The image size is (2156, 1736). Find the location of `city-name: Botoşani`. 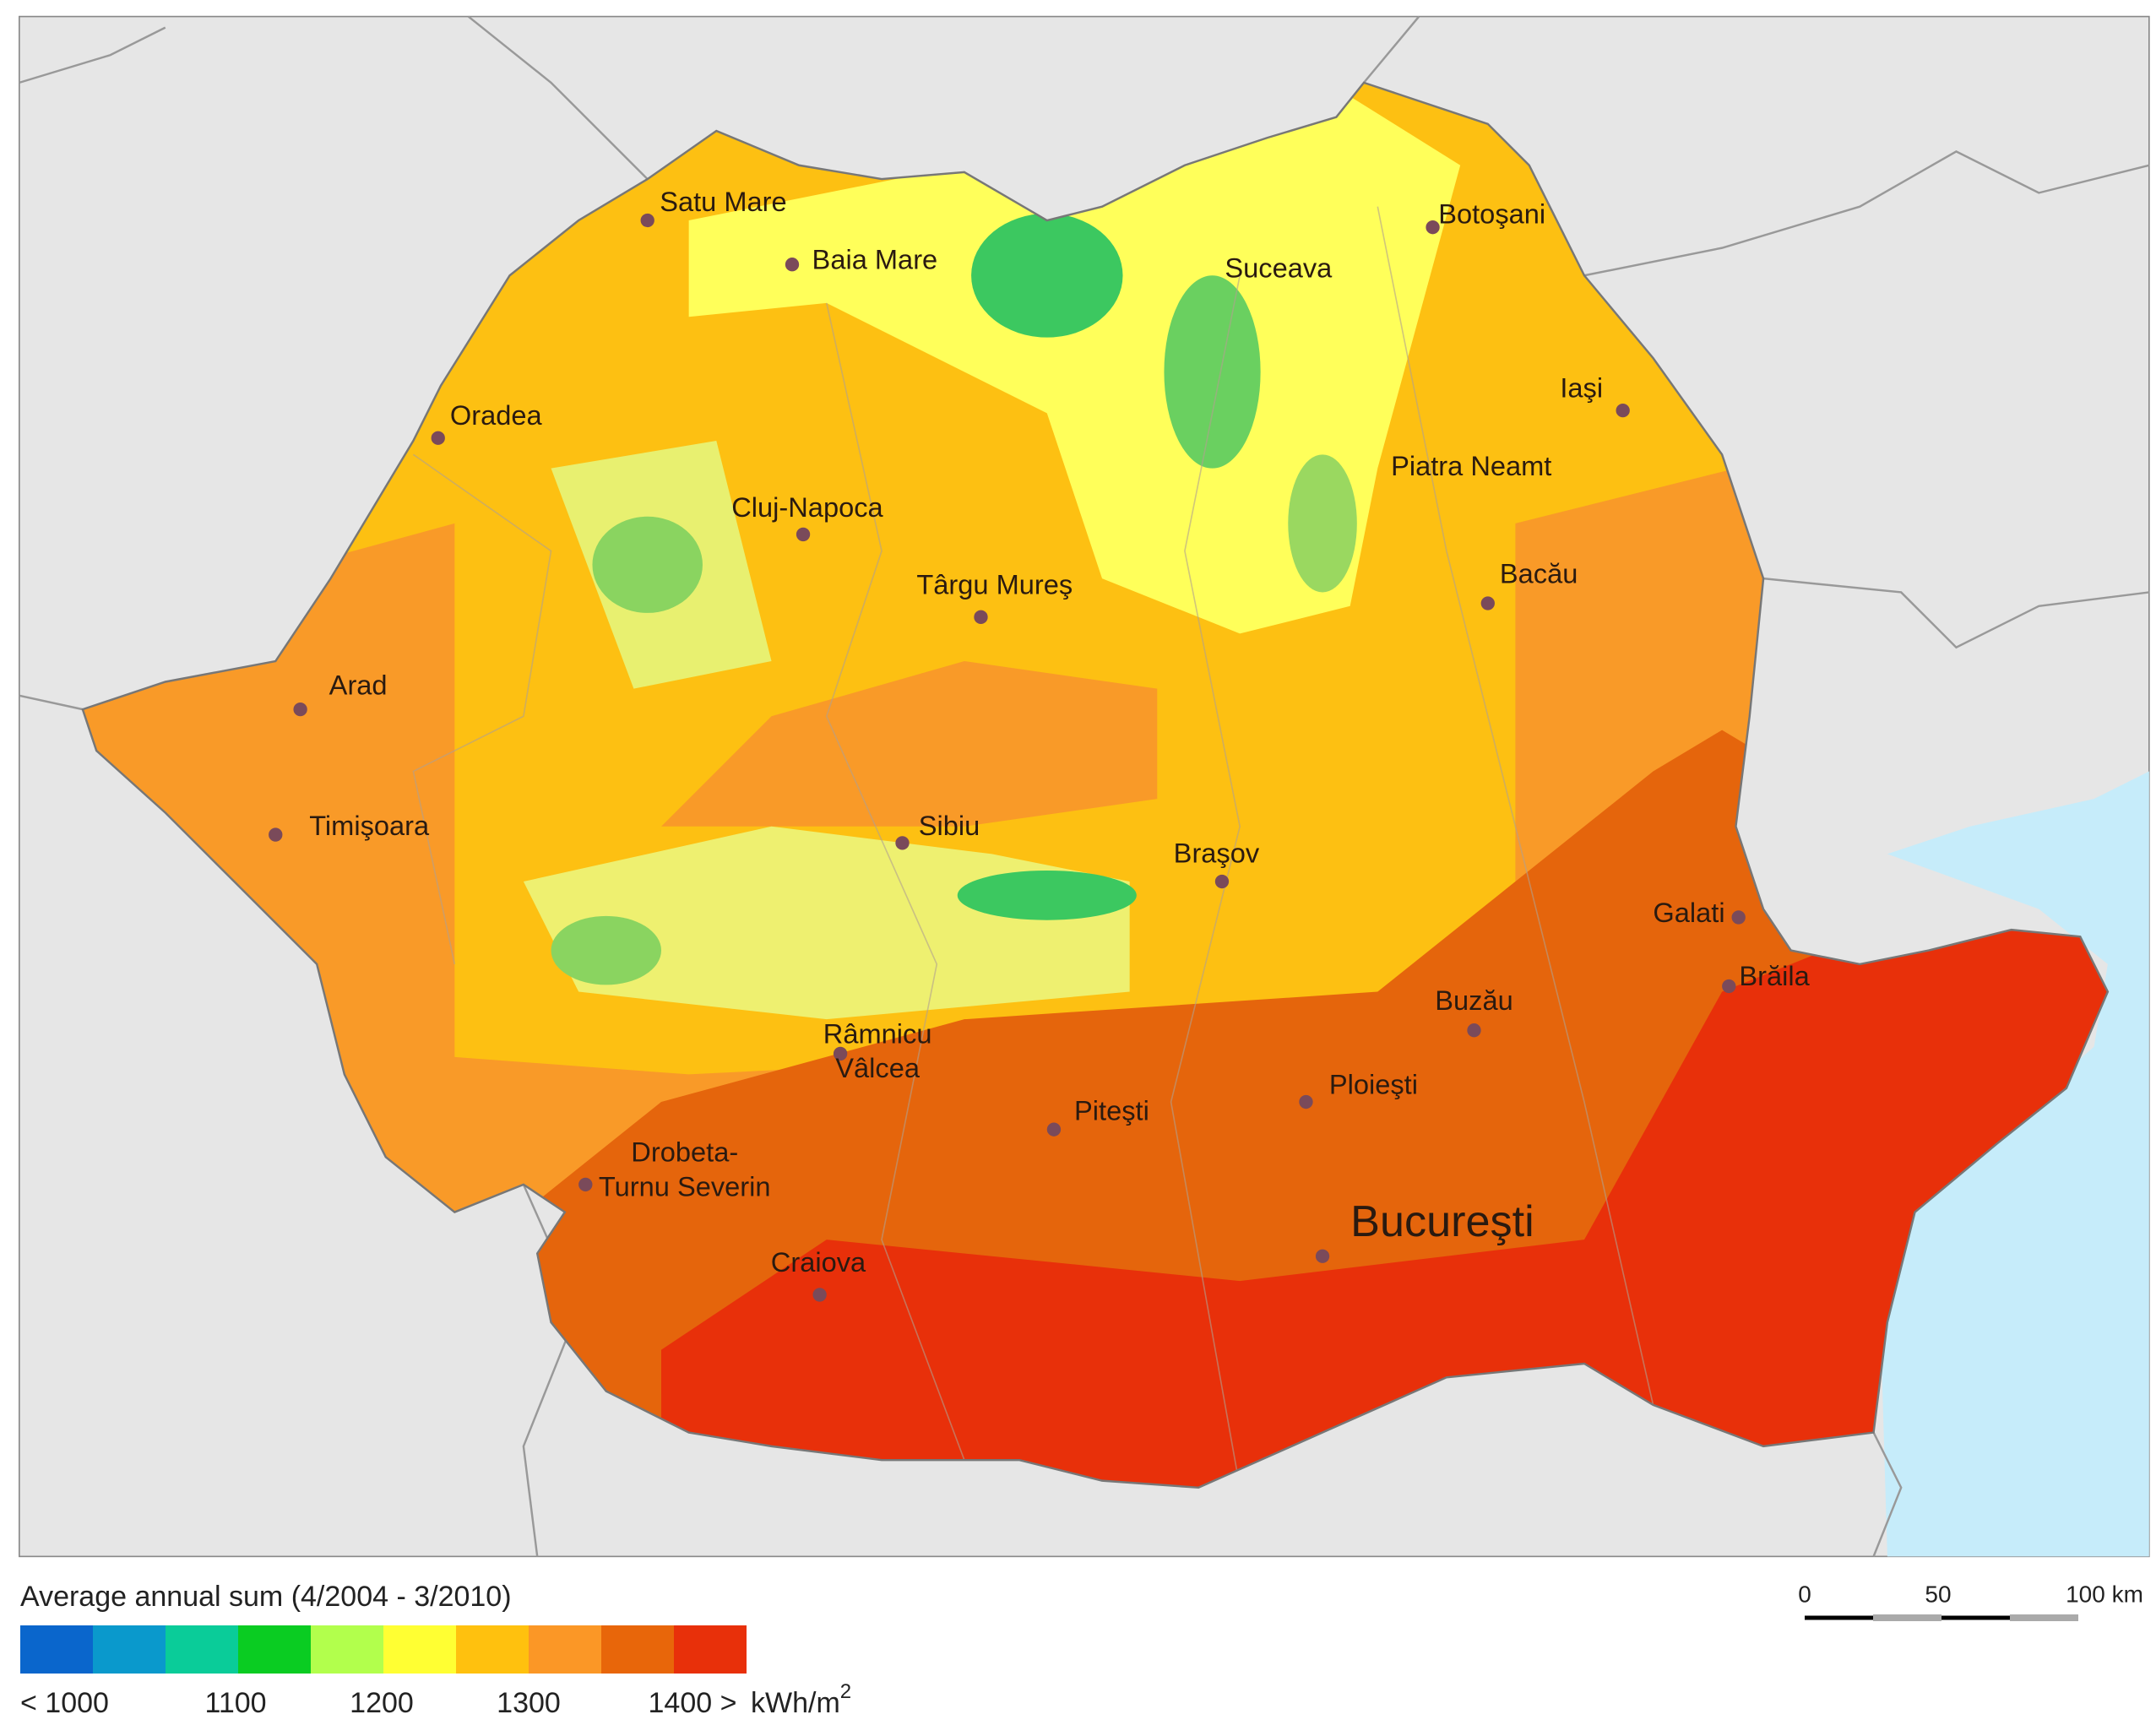

city-name: Botoşani is located at coordinates (1491, 214).